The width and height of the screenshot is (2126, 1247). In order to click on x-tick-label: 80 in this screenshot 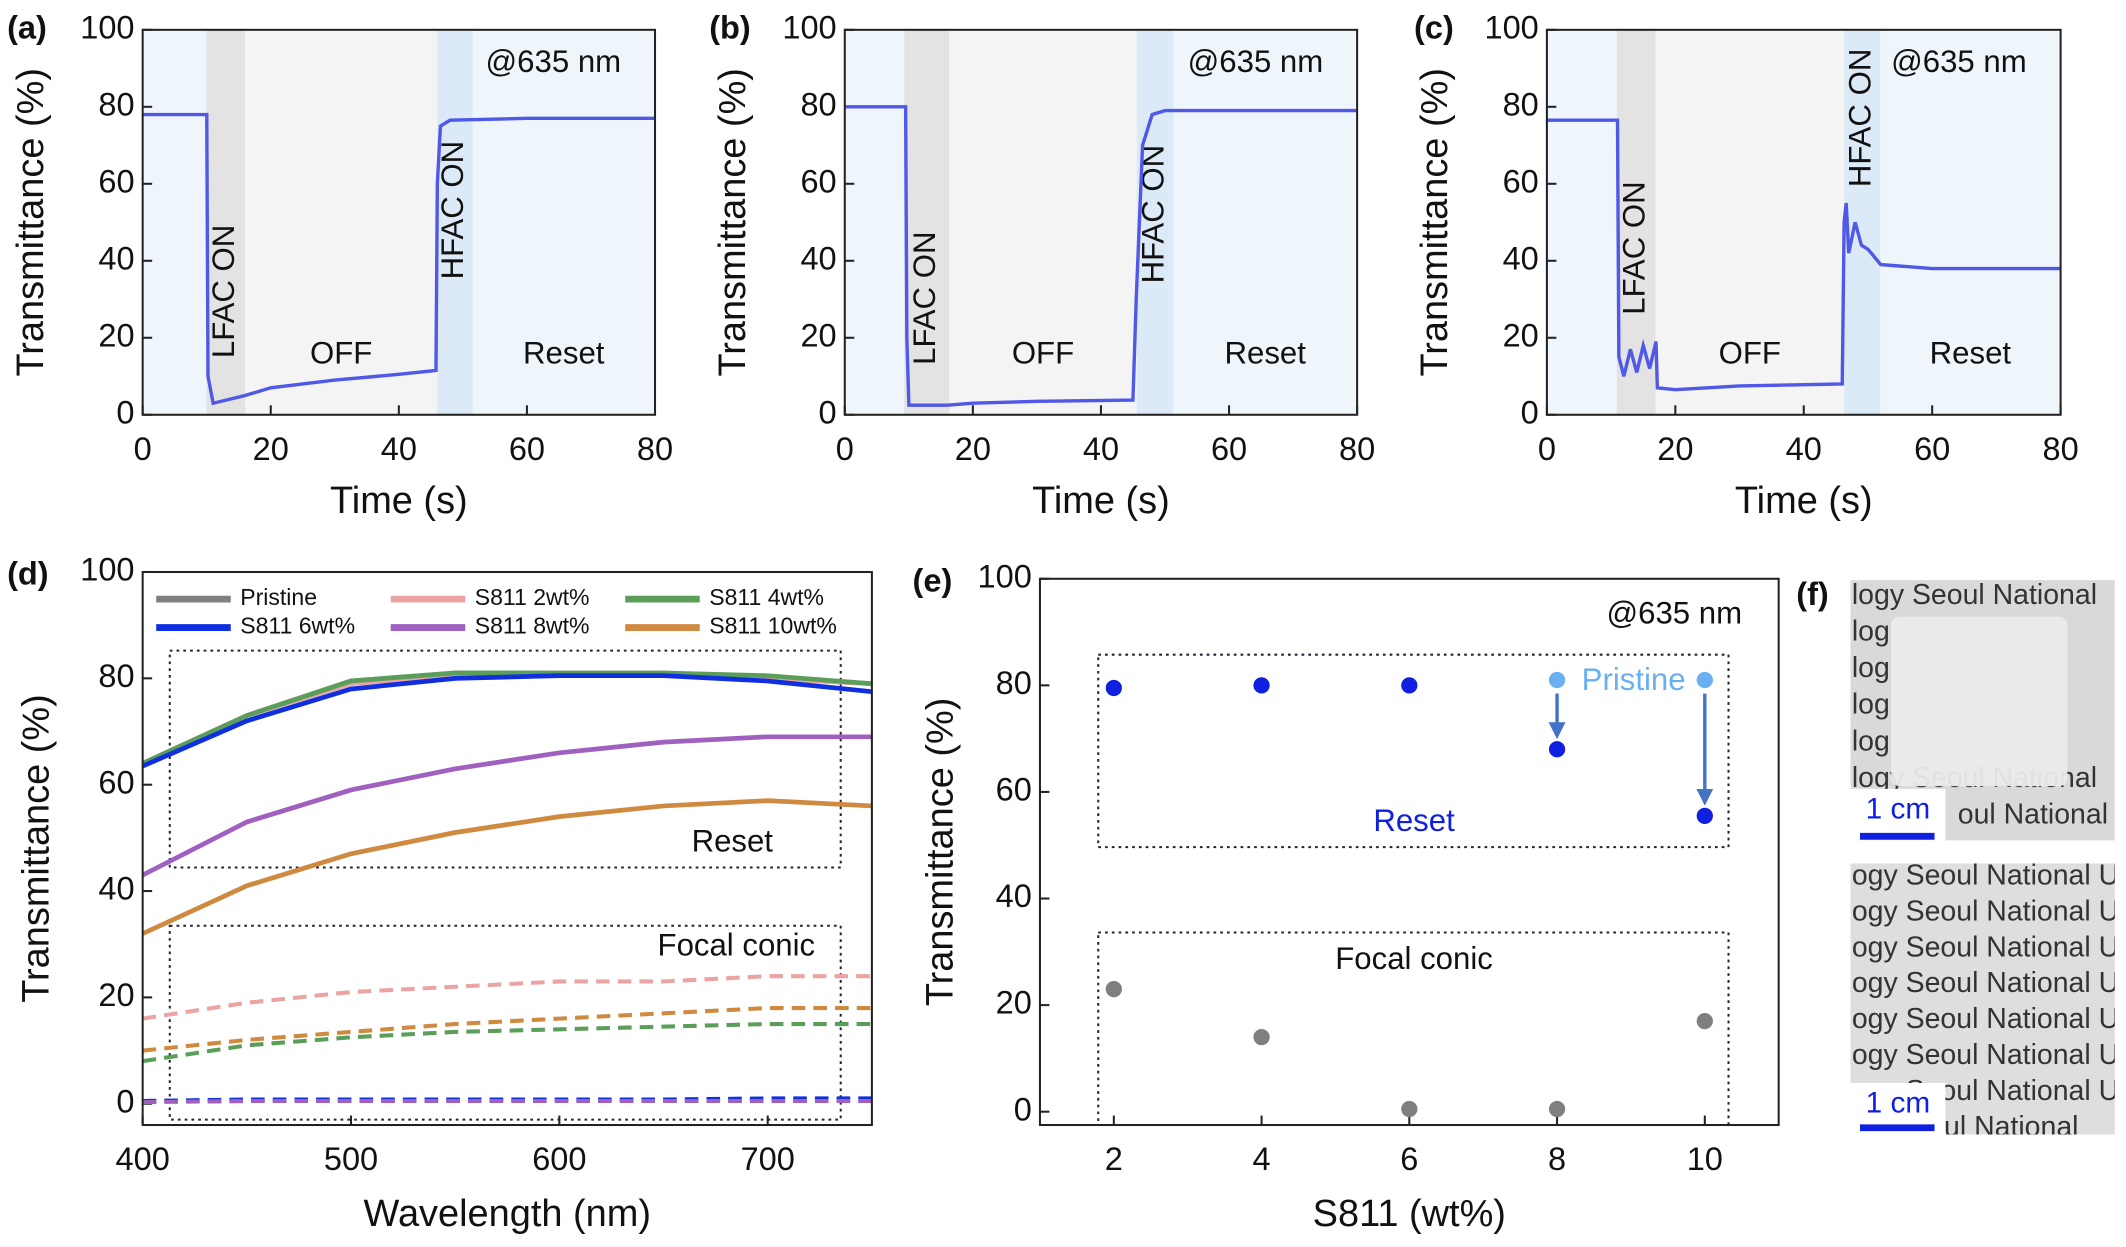, I will do `click(2061, 449)`.